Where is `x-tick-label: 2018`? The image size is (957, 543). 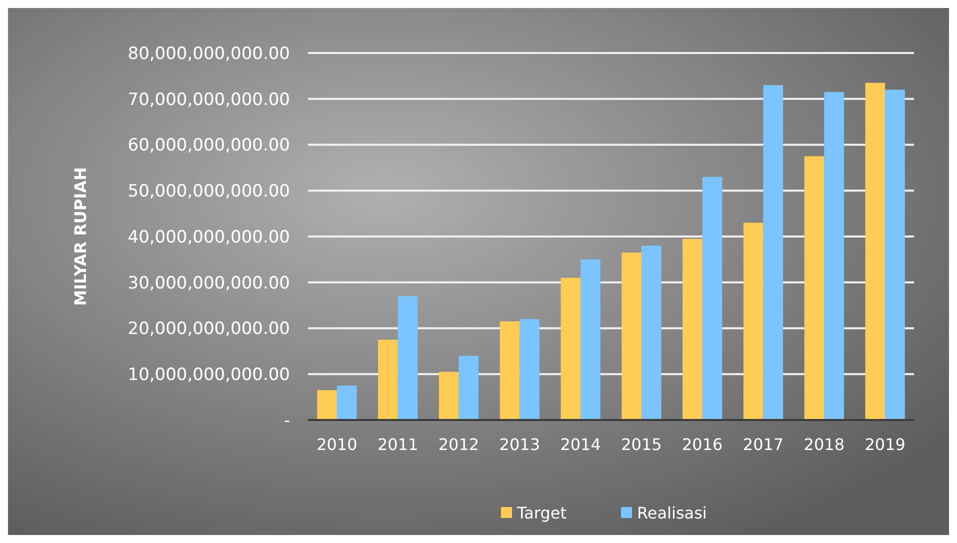
x-tick-label: 2018 is located at coordinates (824, 444).